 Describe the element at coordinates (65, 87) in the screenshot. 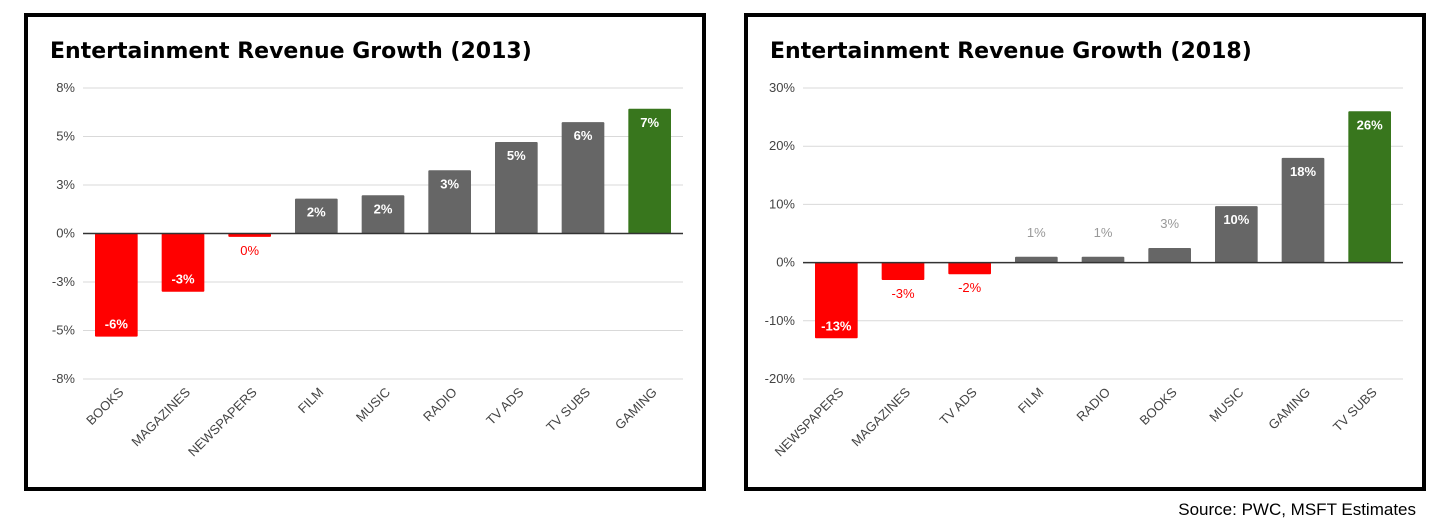

I see `y-tick-label: 8%` at that location.